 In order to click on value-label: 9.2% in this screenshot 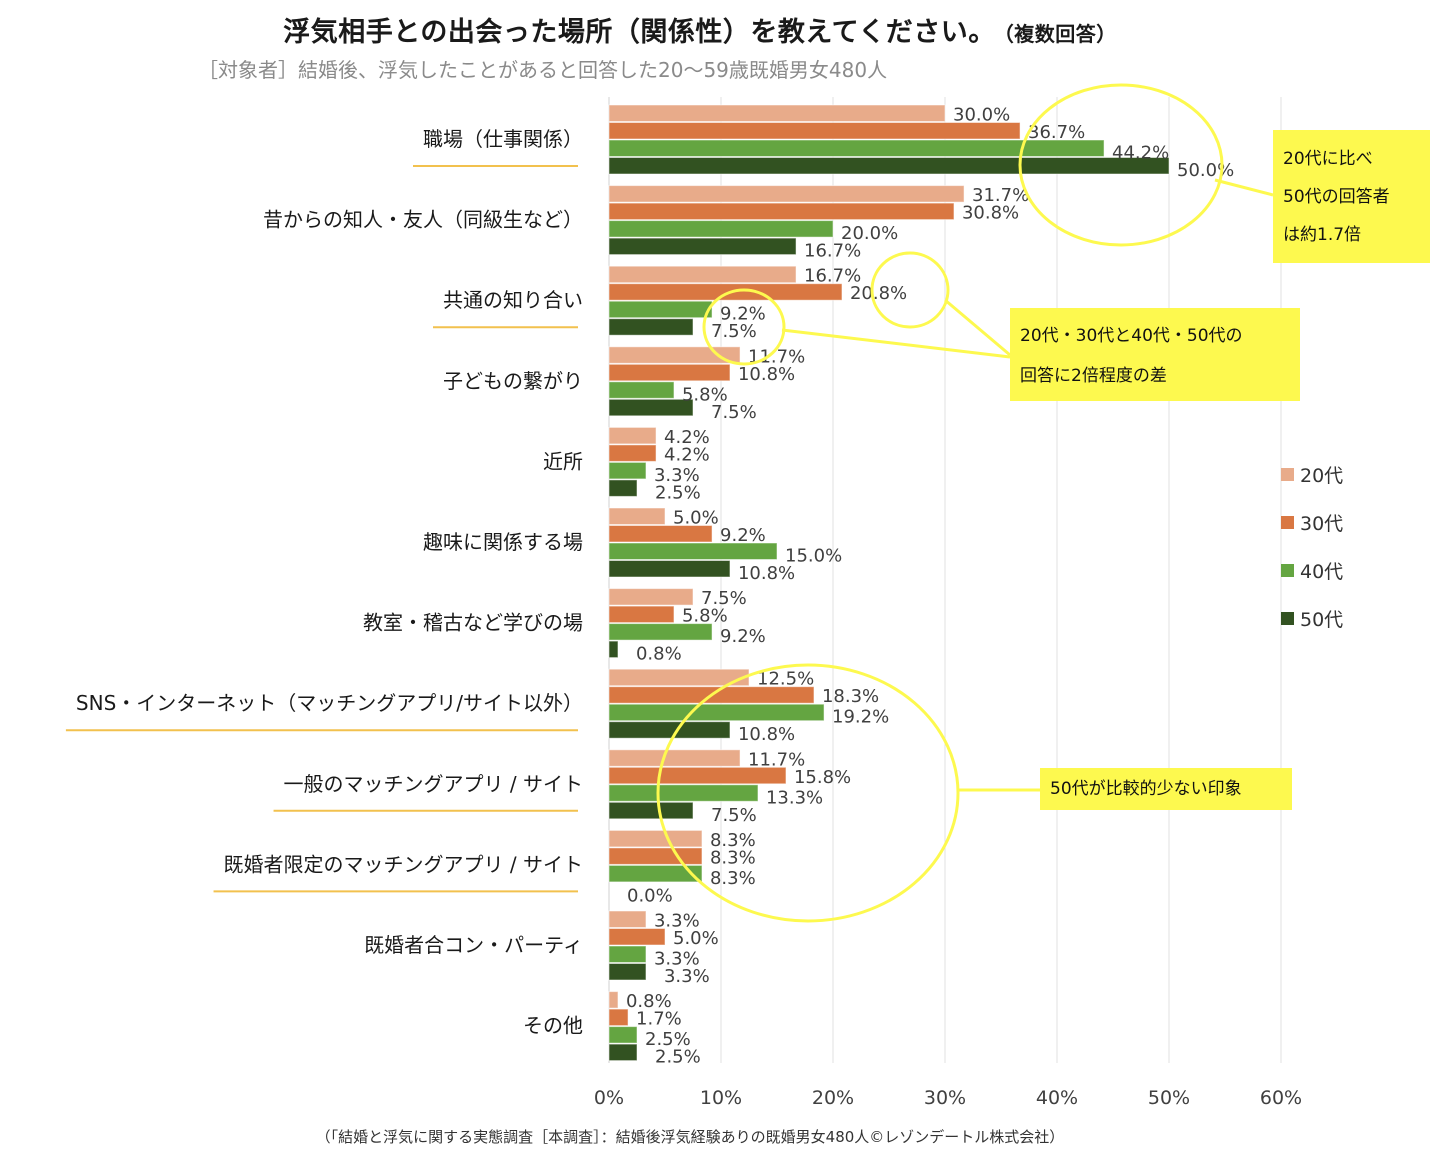, I will do `click(743, 314)`.